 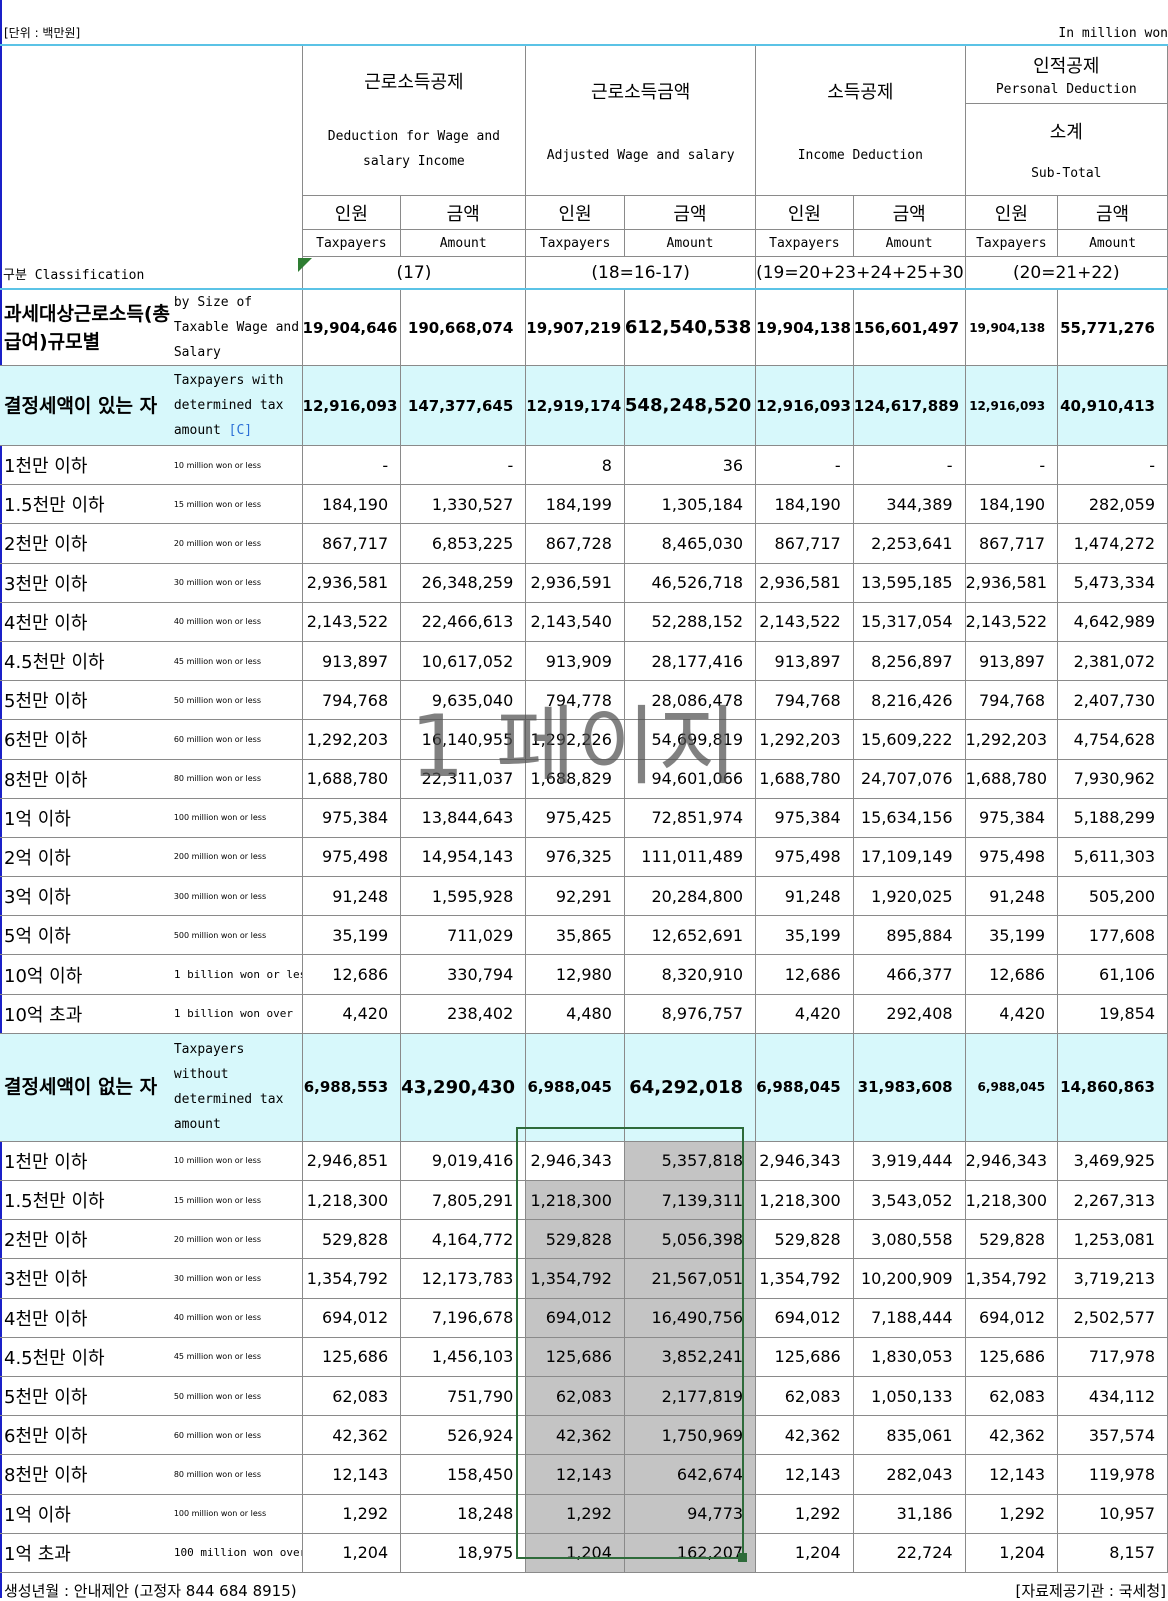 What do you see at coordinates (804, 621) in the screenshot?
I see `data-cell: 2,143,522` at bounding box center [804, 621].